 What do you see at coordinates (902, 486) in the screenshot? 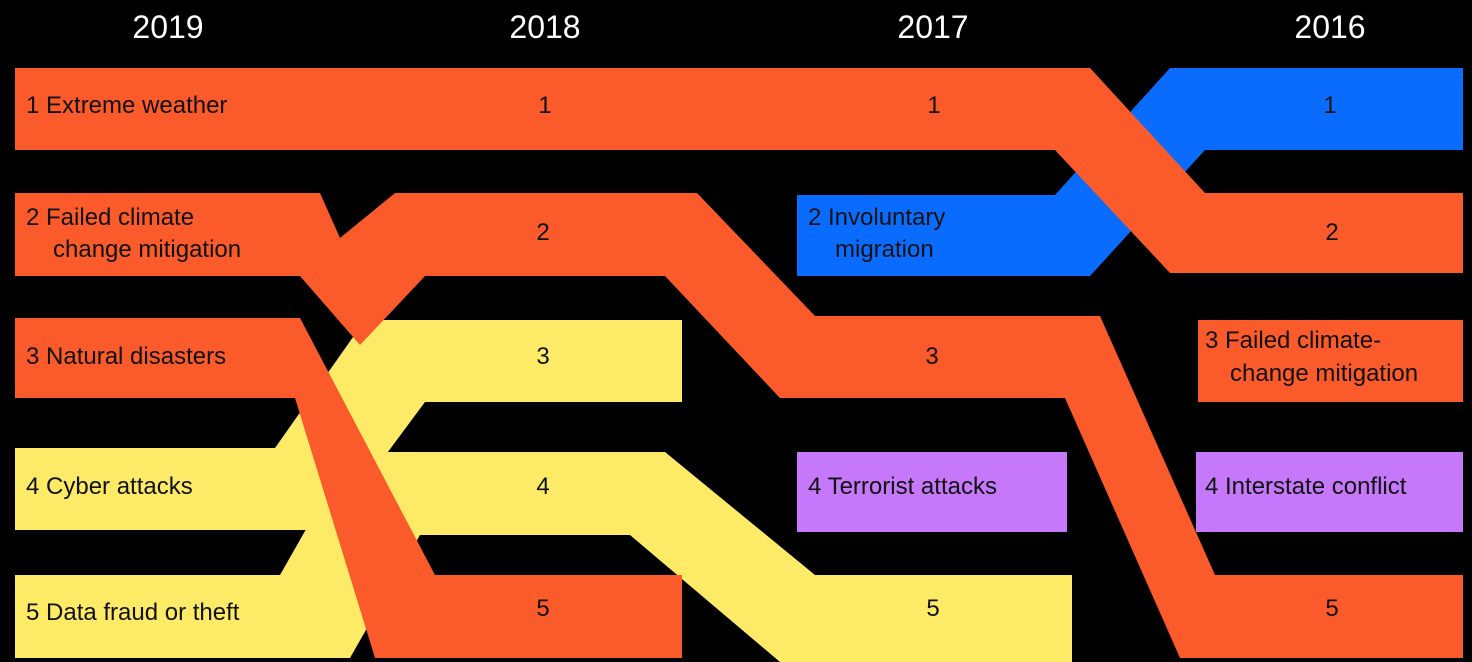
I see `label-2017-rank4: 4 Terrorist attacks` at bounding box center [902, 486].